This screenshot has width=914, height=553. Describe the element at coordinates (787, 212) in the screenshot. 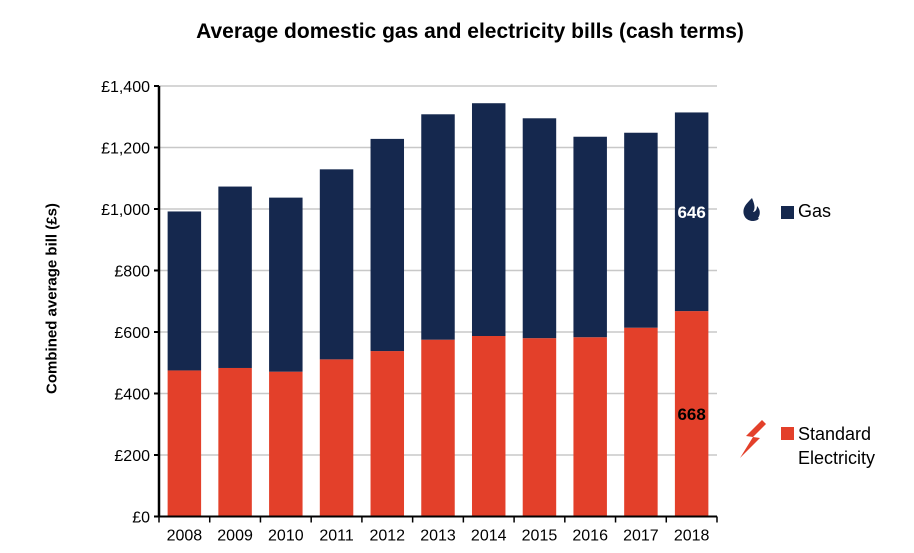

I see `legend-swatch-gas` at that location.